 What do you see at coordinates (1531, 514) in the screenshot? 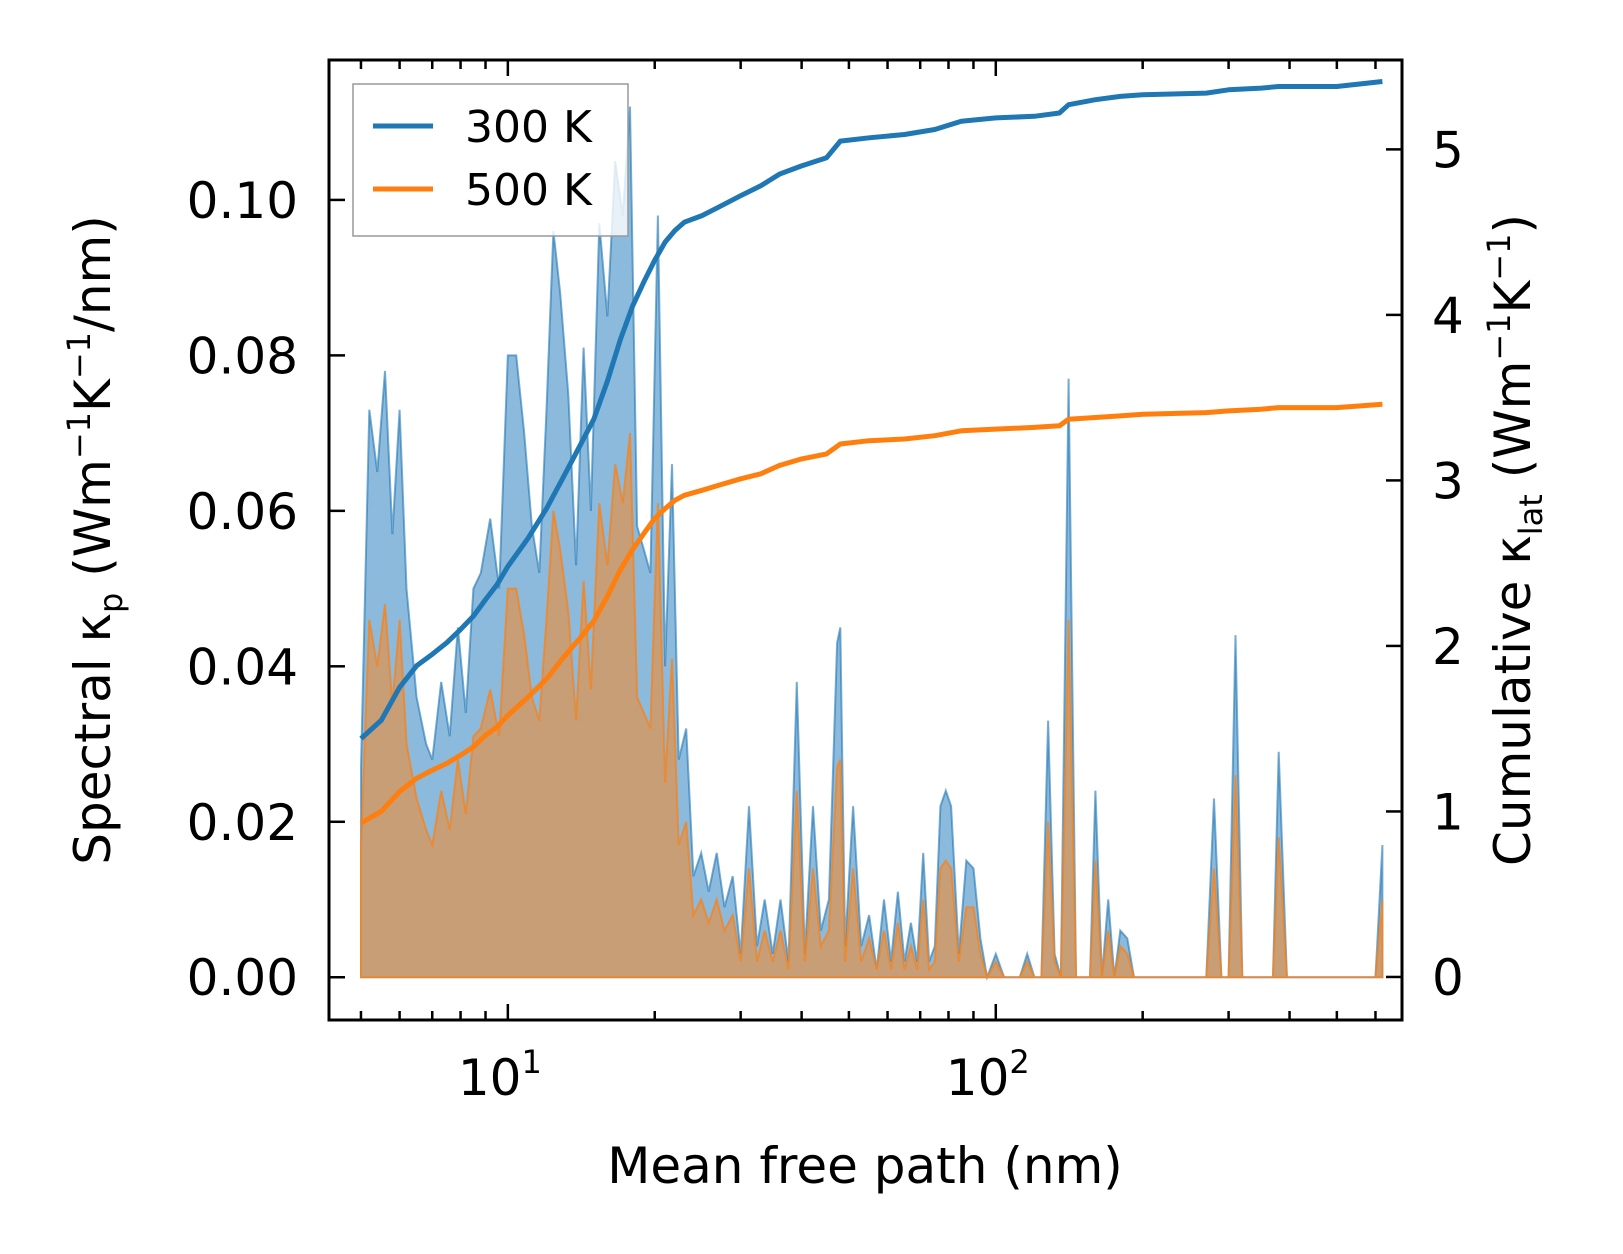
I see `y-right-sub: lat` at bounding box center [1531, 514].